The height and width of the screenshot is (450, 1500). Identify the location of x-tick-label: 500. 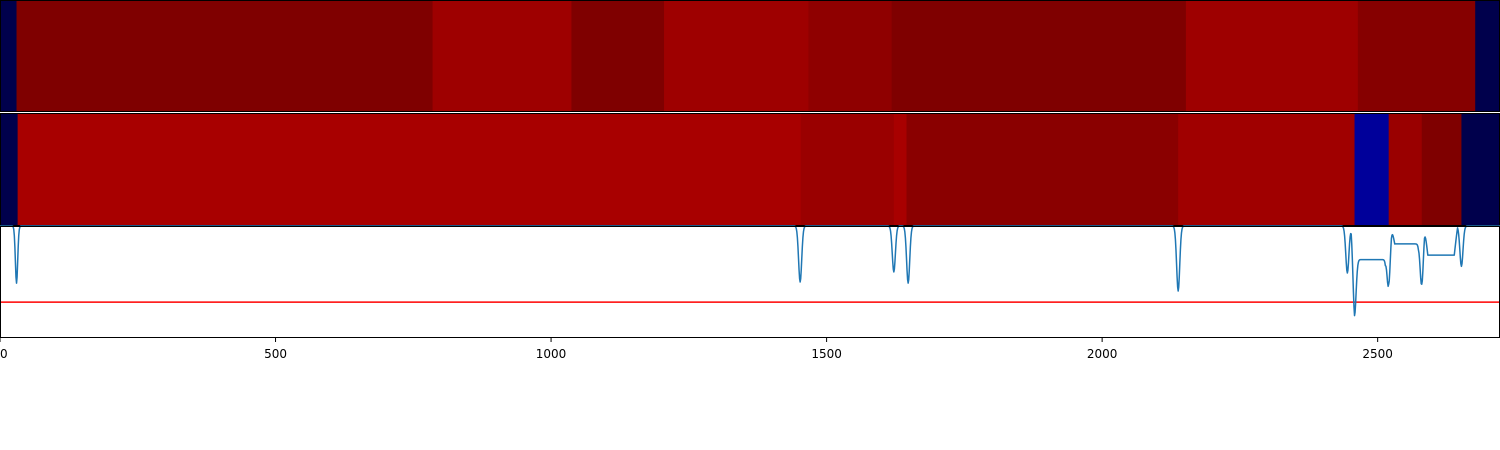
(275, 354).